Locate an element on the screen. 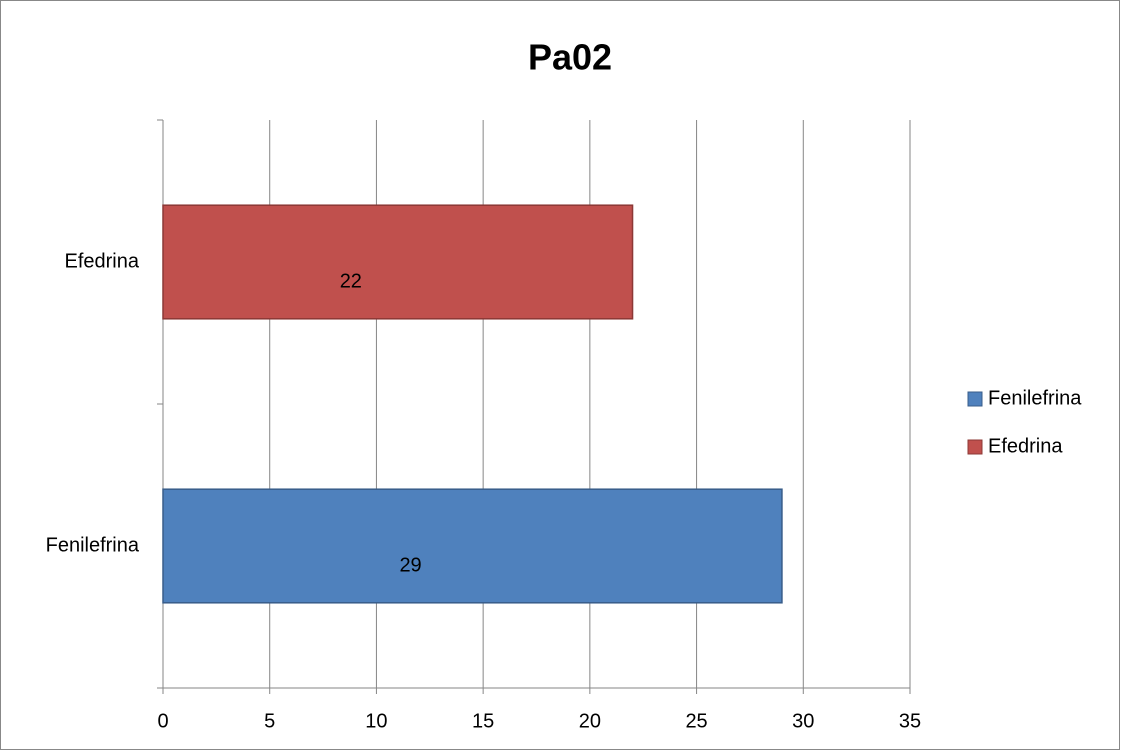 This screenshot has width=1121, height=751. y-tick-label: Efedrina is located at coordinates (102, 261).